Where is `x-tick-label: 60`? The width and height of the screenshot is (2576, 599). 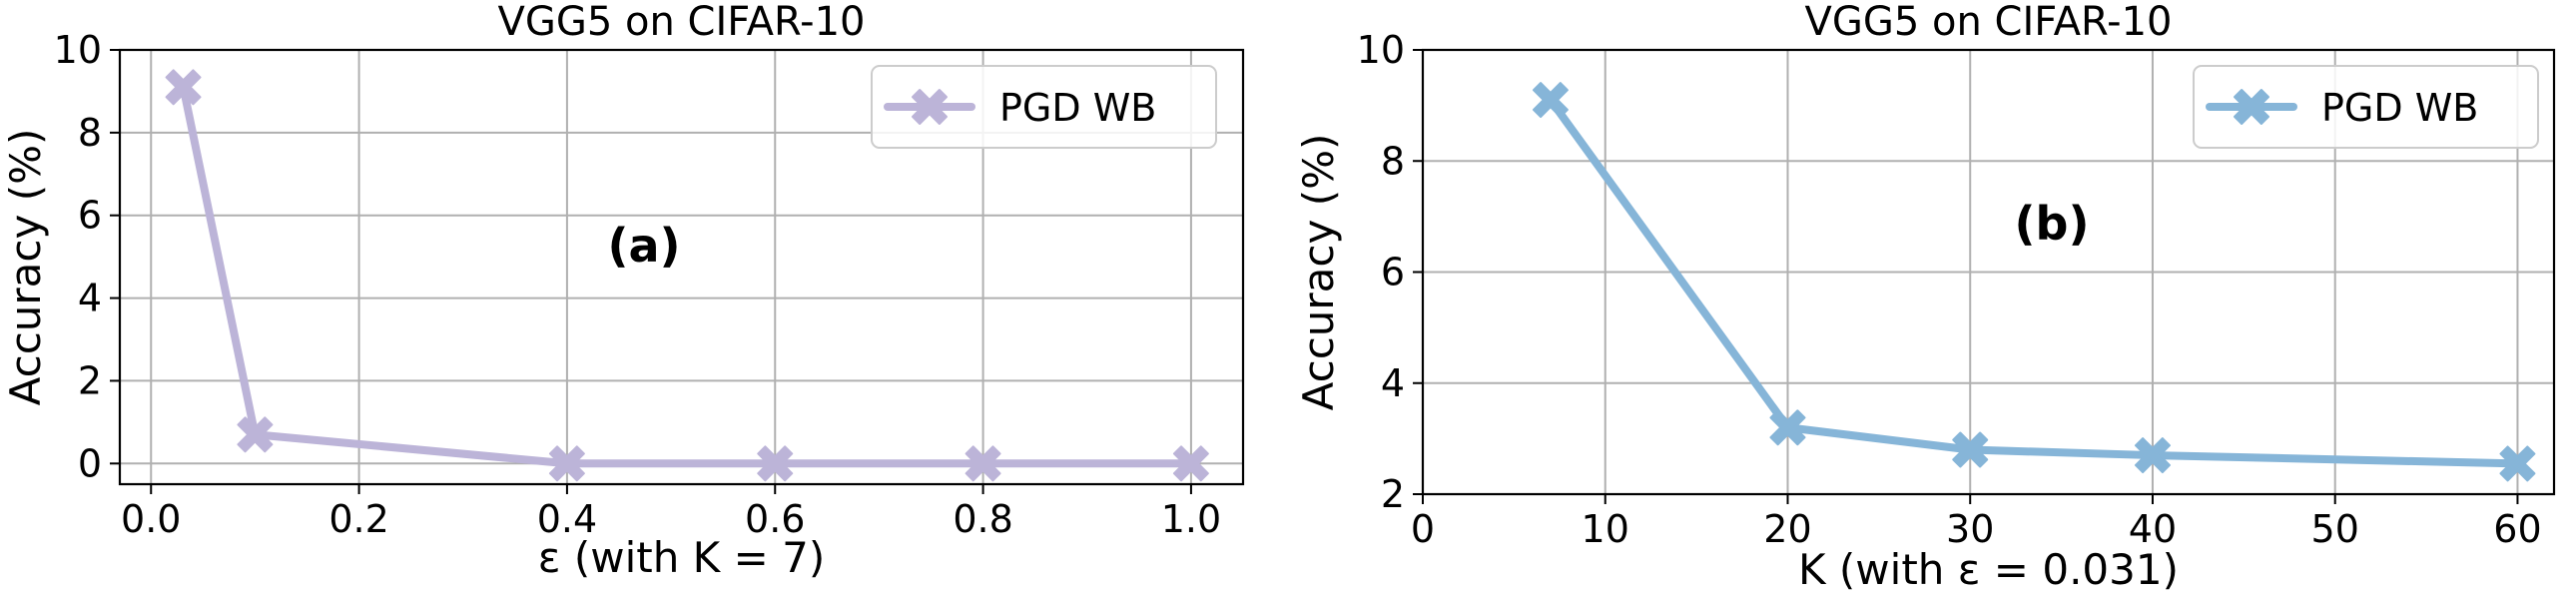
x-tick-label: 60 is located at coordinates (2517, 529).